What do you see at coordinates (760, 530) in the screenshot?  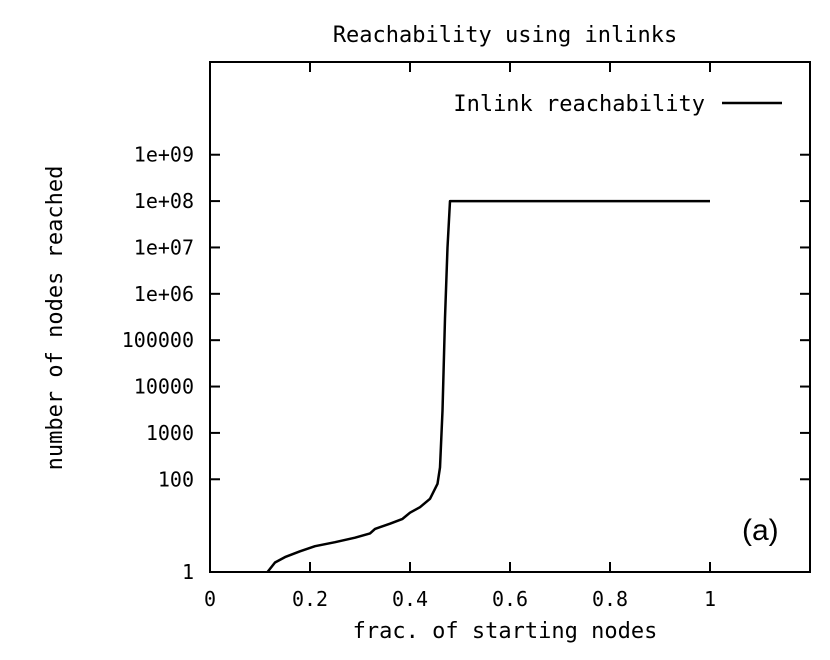 I see `panel-label: (a)` at bounding box center [760, 530].